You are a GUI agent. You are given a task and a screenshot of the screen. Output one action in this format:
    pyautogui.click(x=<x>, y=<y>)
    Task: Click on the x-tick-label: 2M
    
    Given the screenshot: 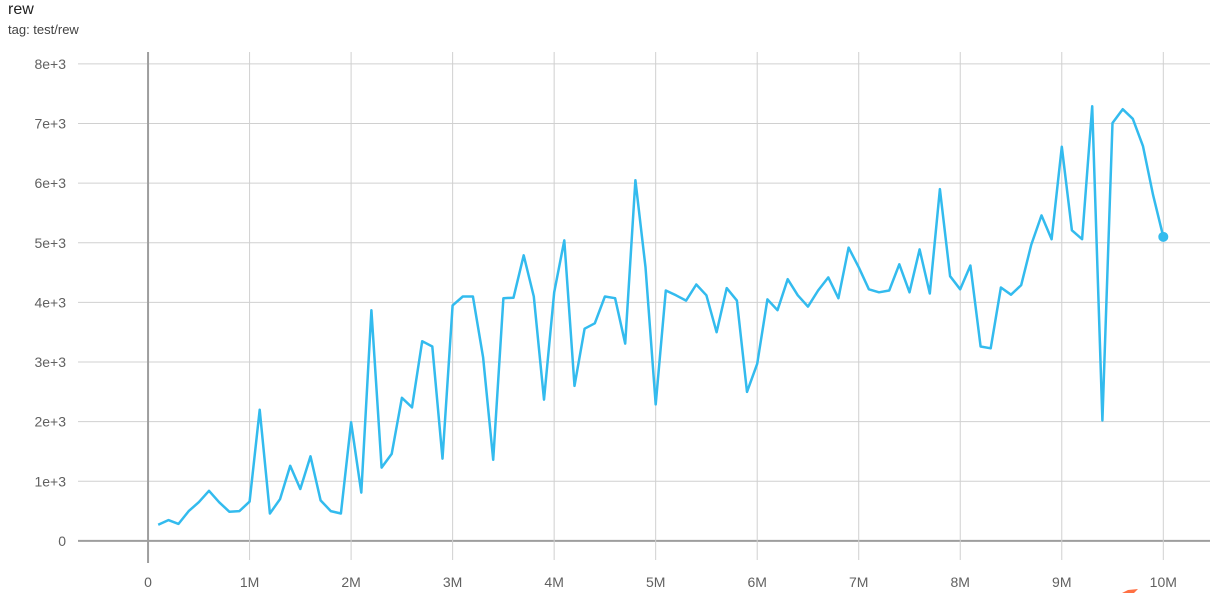 What is the action you would take?
    pyautogui.click(x=350, y=582)
    